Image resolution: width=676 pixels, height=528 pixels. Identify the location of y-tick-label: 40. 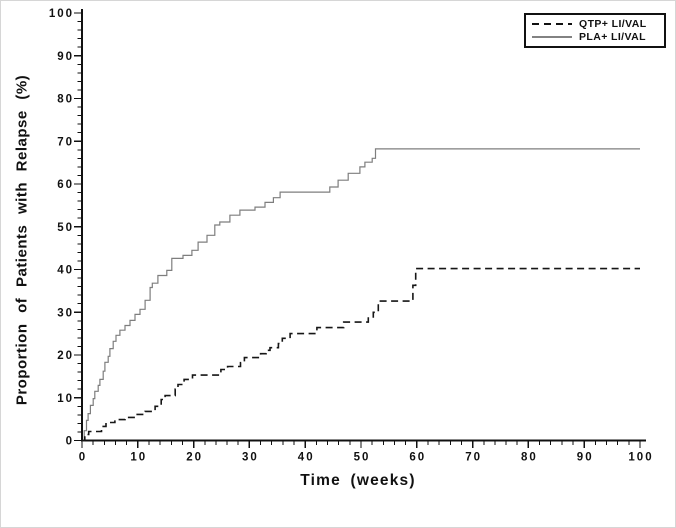
(65, 271).